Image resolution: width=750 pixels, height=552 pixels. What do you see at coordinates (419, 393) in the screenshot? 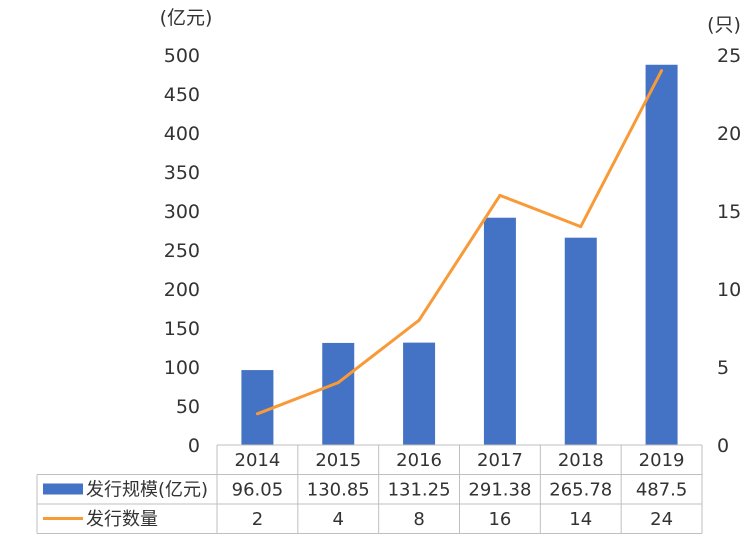
I see `bar-2016` at bounding box center [419, 393].